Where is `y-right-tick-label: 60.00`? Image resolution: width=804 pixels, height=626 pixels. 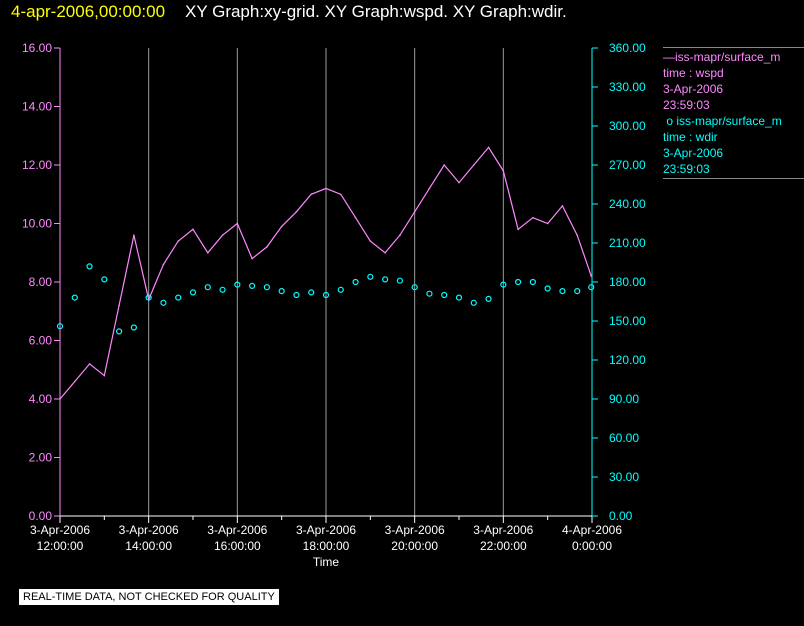
y-right-tick-label: 60.00 is located at coordinates (624, 438).